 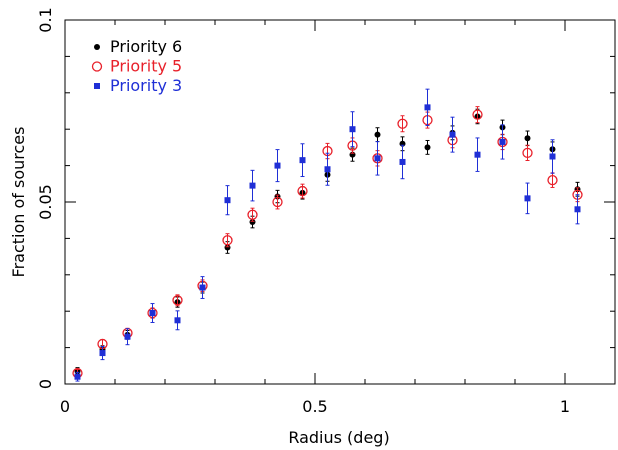 What do you see at coordinates (565, 406) in the screenshot?
I see `x-tick-label: 1` at bounding box center [565, 406].